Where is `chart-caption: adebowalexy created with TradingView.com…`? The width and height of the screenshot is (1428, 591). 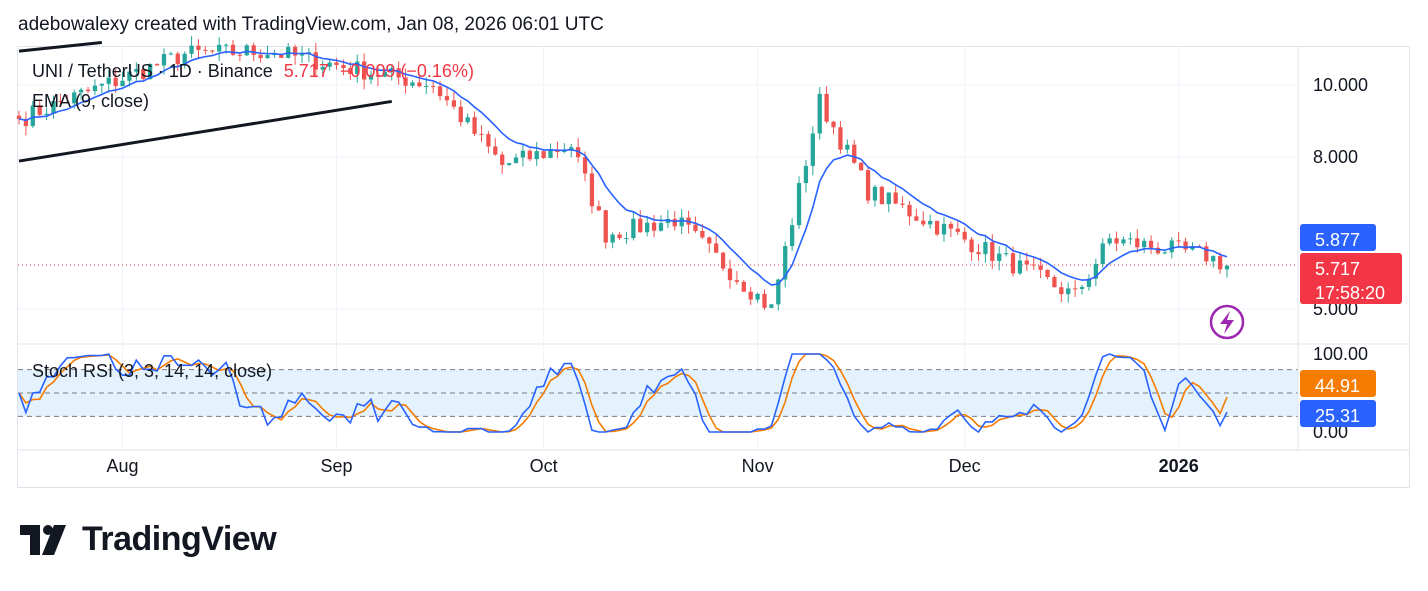 chart-caption: adebowalexy created with TradingView.com… is located at coordinates (311, 24).